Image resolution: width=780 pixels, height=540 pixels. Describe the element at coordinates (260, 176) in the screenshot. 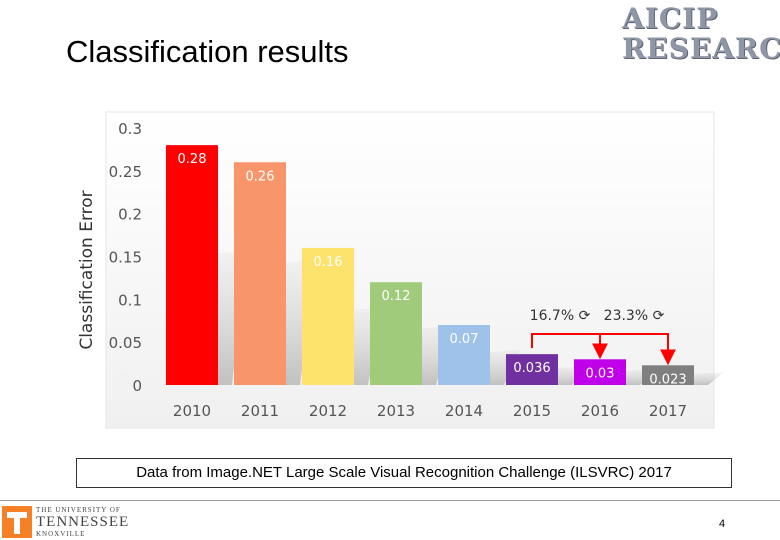

I see `bar-value-label: 0.26` at that location.